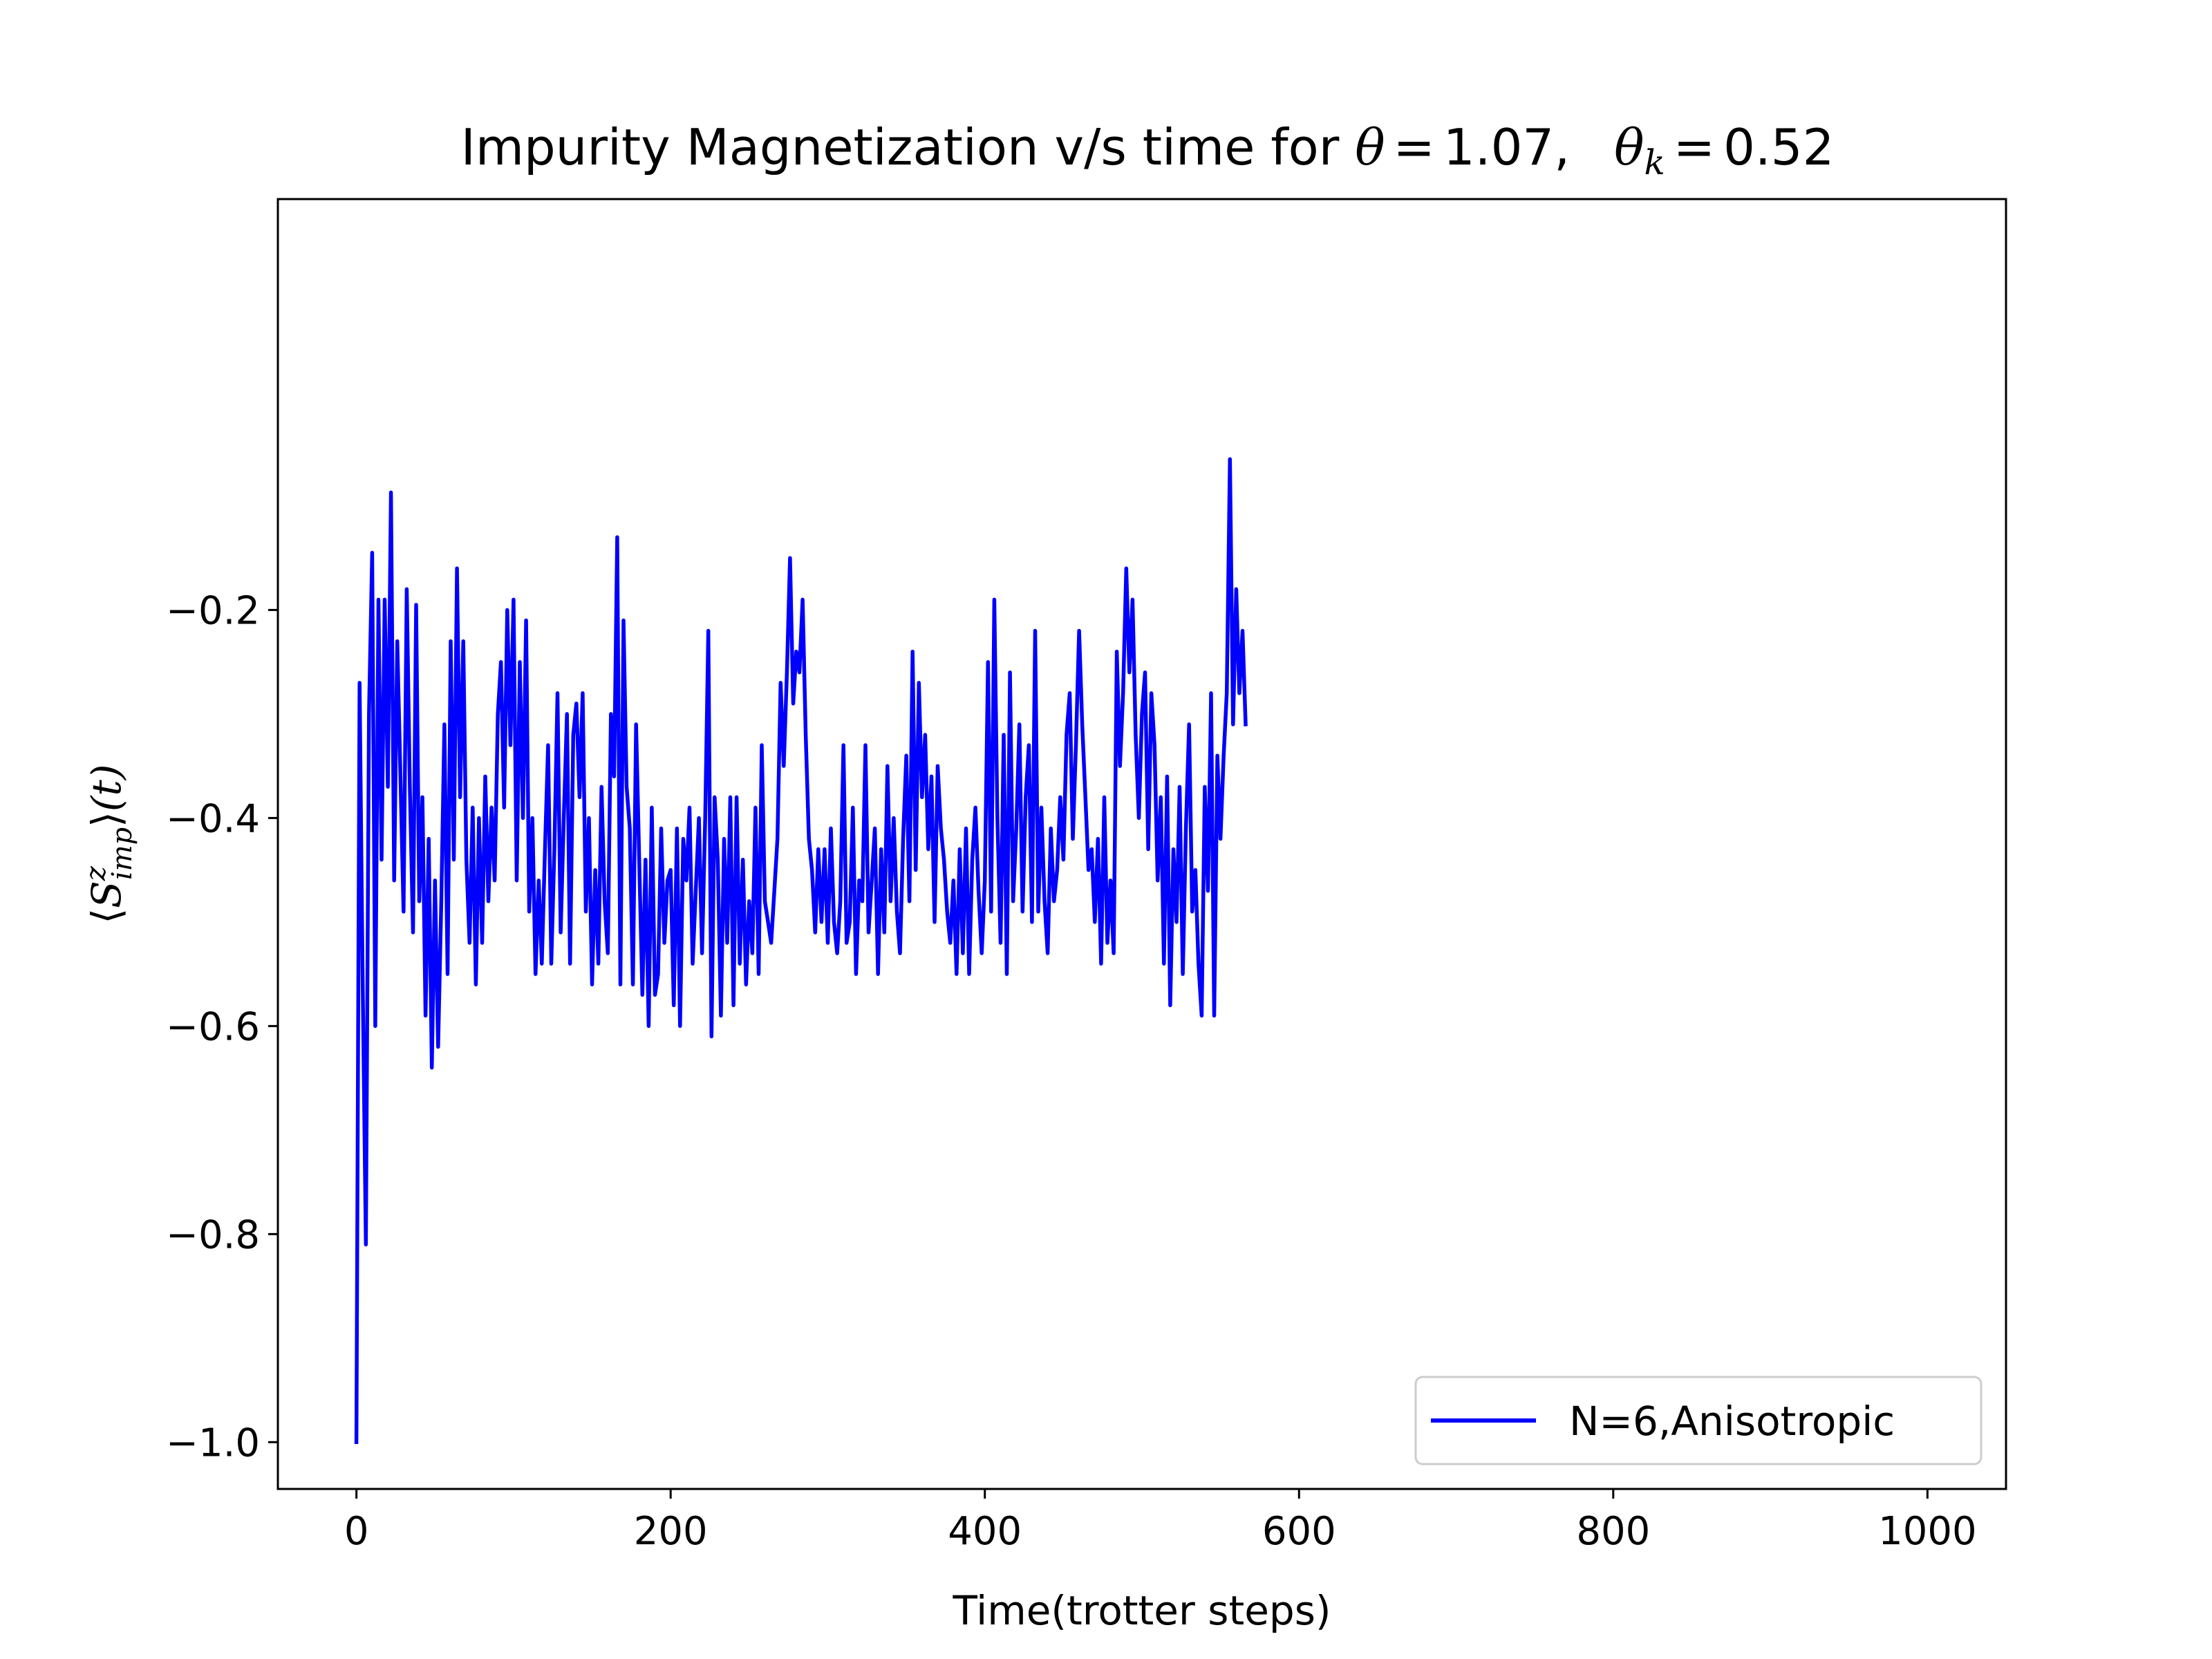 This screenshot has height=1659, width=2212. What do you see at coordinates (985, 1531) in the screenshot?
I see `x-tick-label: 400` at bounding box center [985, 1531].